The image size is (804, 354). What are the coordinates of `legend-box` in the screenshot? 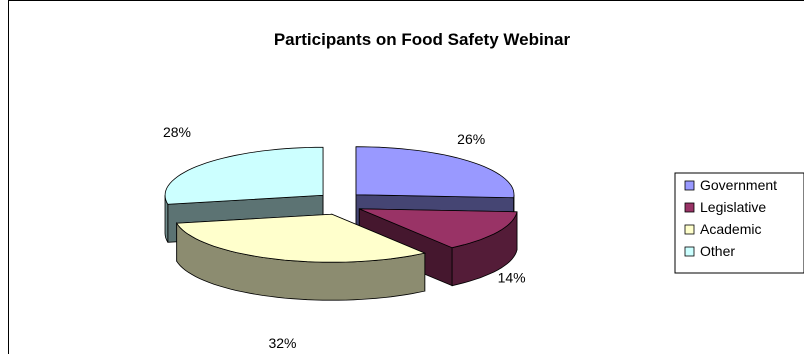 It's located at (739, 223).